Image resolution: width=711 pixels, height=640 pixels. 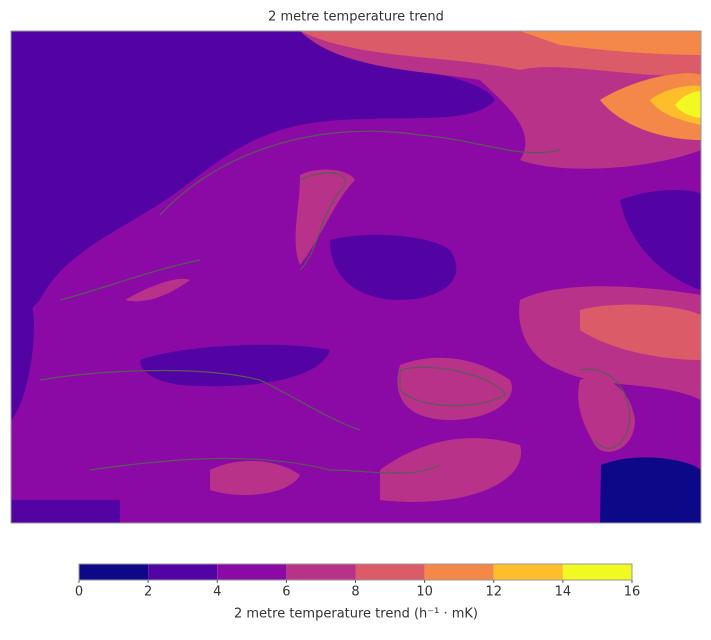 What do you see at coordinates (286, 592) in the screenshot?
I see `colorbar-tick-label: 6` at bounding box center [286, 592].